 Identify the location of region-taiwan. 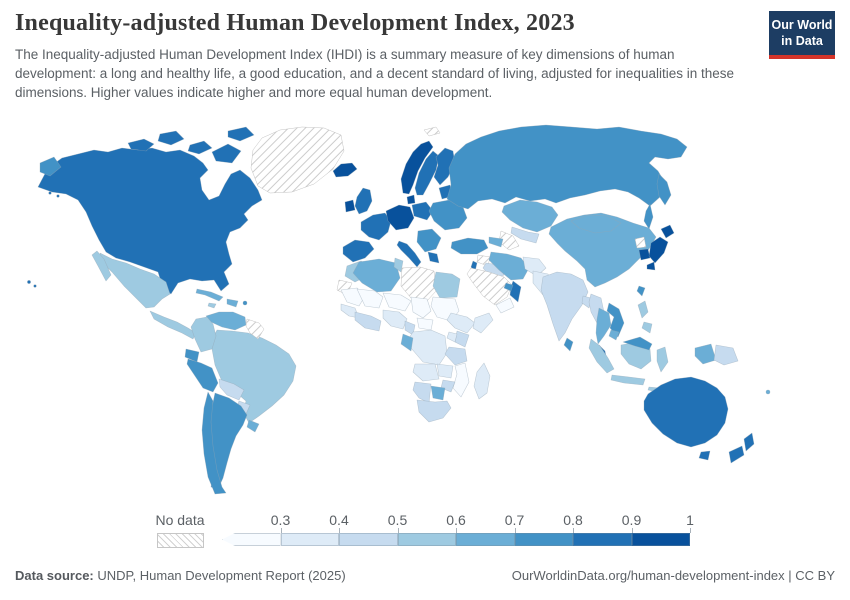
(641, 291).